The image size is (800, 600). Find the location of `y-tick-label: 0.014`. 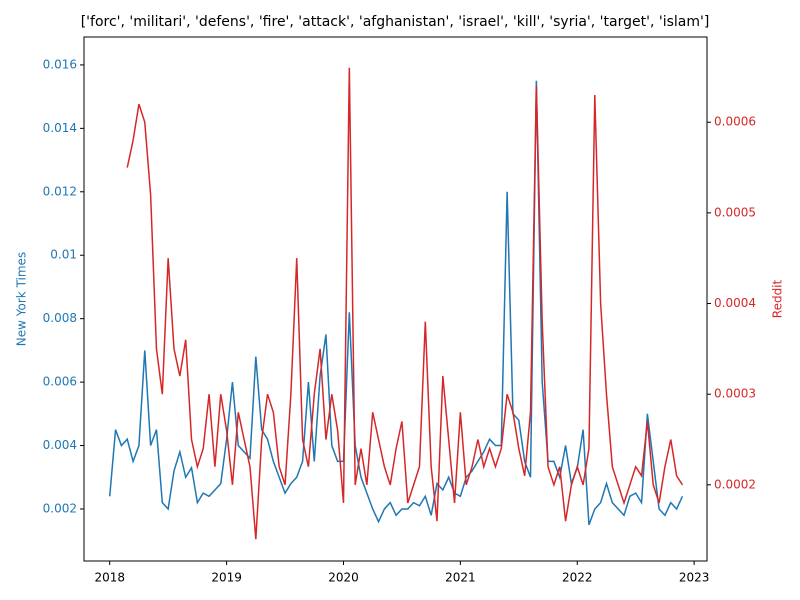

y-tick-label: 0.014 is located at coordinates (60, 128).